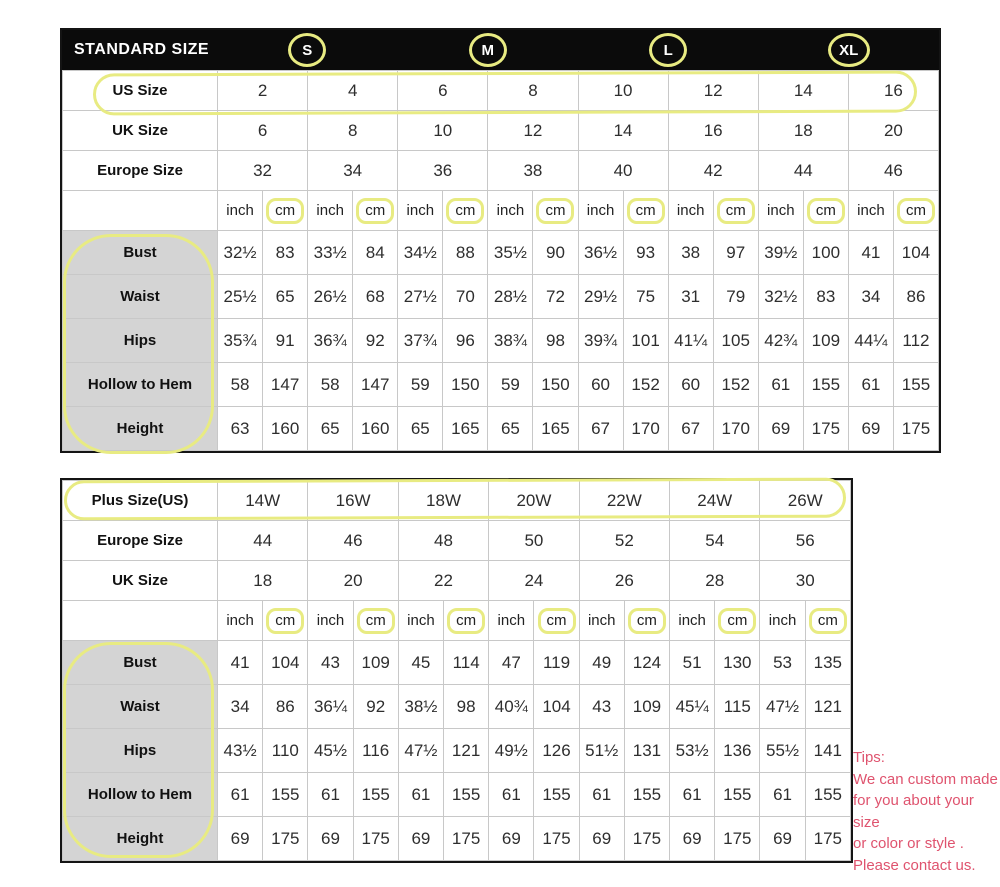  I want to click on measure-value-cell: 31, so click(690, 296).